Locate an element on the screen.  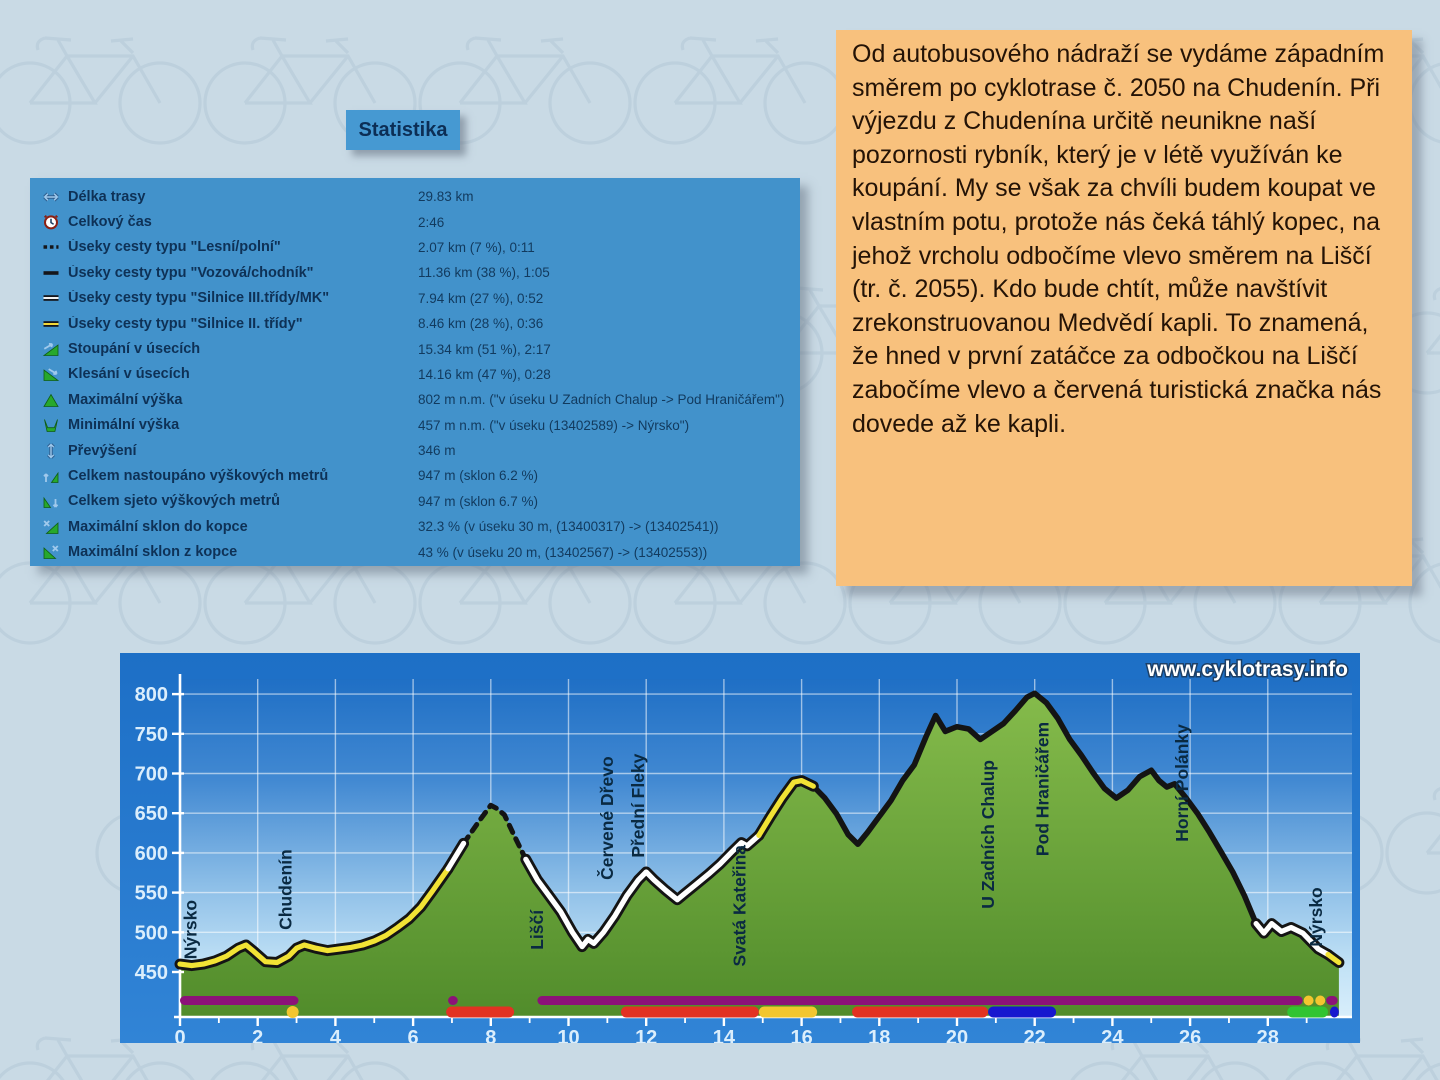
stat-row: Klesání v úsecích 14.16 km (47 %), 0:28 is located at coordinates (415, 374).